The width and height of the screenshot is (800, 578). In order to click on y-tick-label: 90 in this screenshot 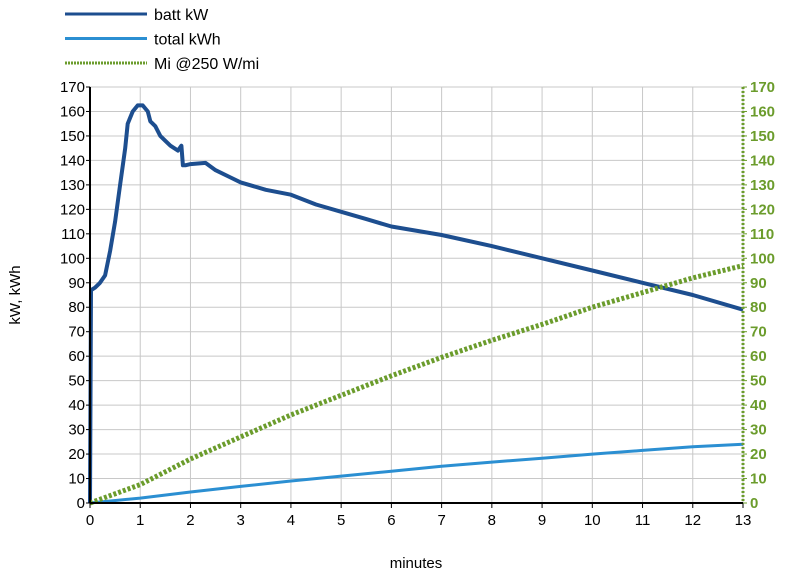, I will do `click(76, 283)`.